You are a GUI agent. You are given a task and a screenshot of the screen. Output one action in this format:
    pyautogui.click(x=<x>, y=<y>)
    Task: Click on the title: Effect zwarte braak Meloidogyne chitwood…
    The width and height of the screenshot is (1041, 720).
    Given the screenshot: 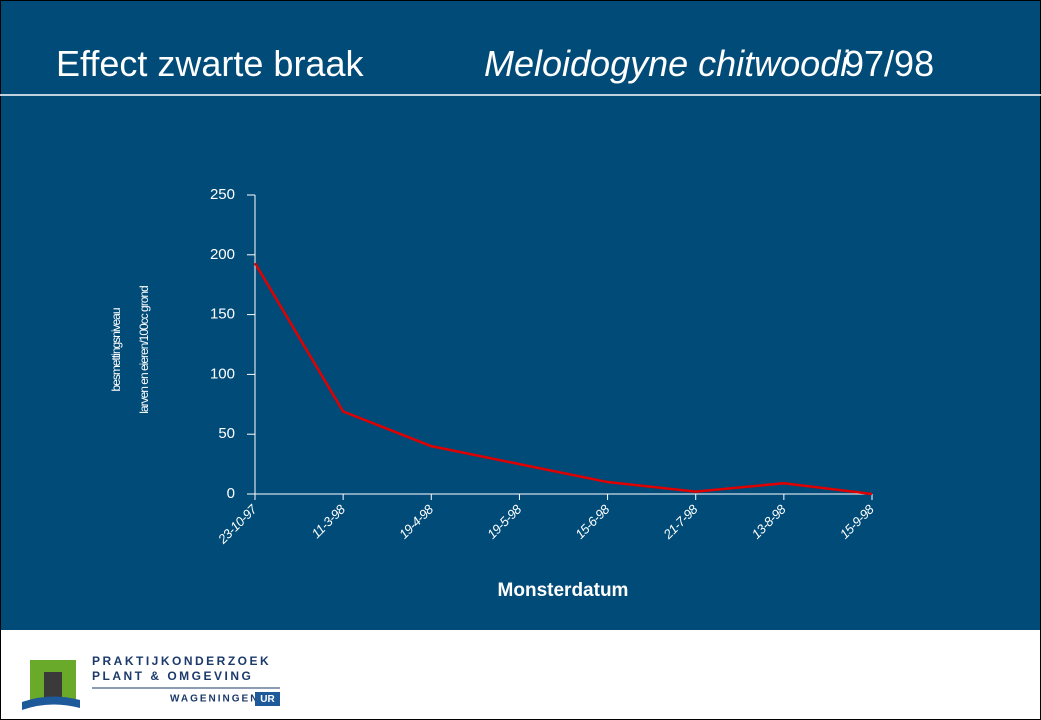 What is the action you would take?
    pyautogui.click(x=495, y=63)
    